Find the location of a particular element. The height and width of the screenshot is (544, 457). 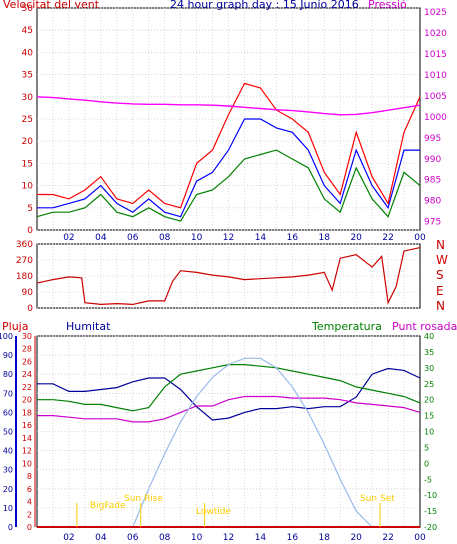

climate-x-tick-label: 22 is located at coordinates (387, 538).